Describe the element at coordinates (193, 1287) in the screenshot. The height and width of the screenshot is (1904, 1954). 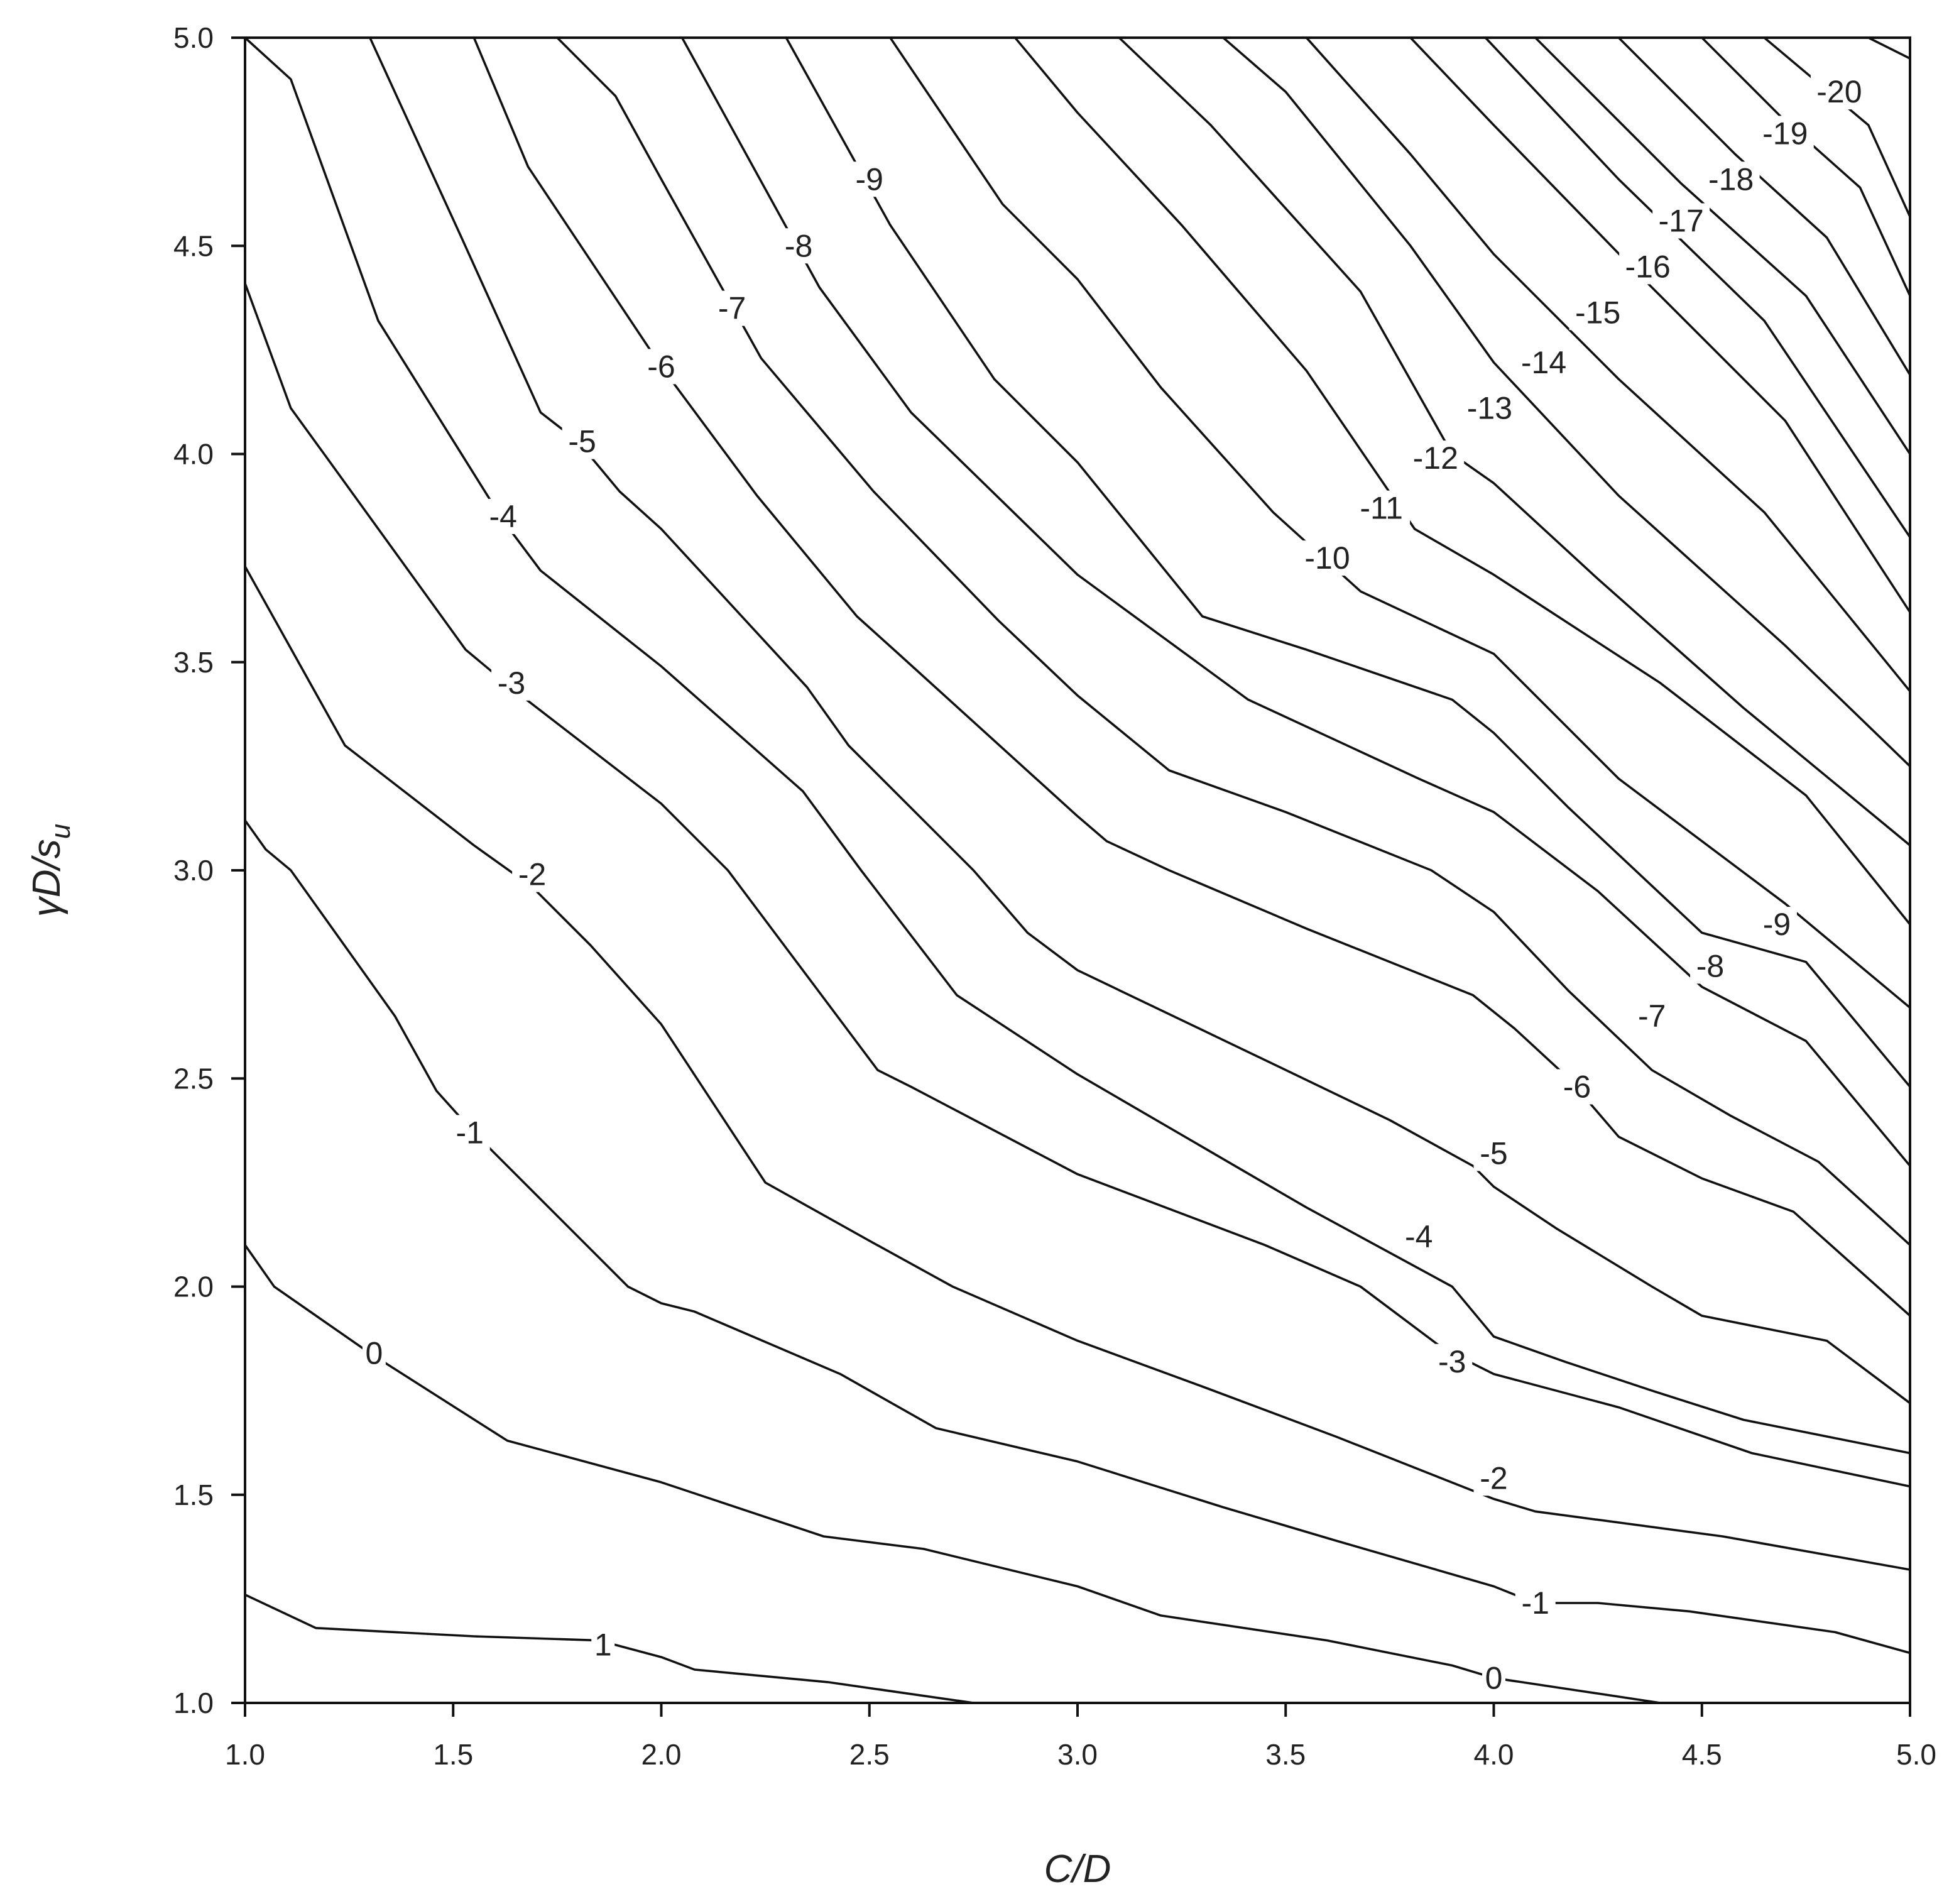
I see `y-tick-label: 2.0` at that location.